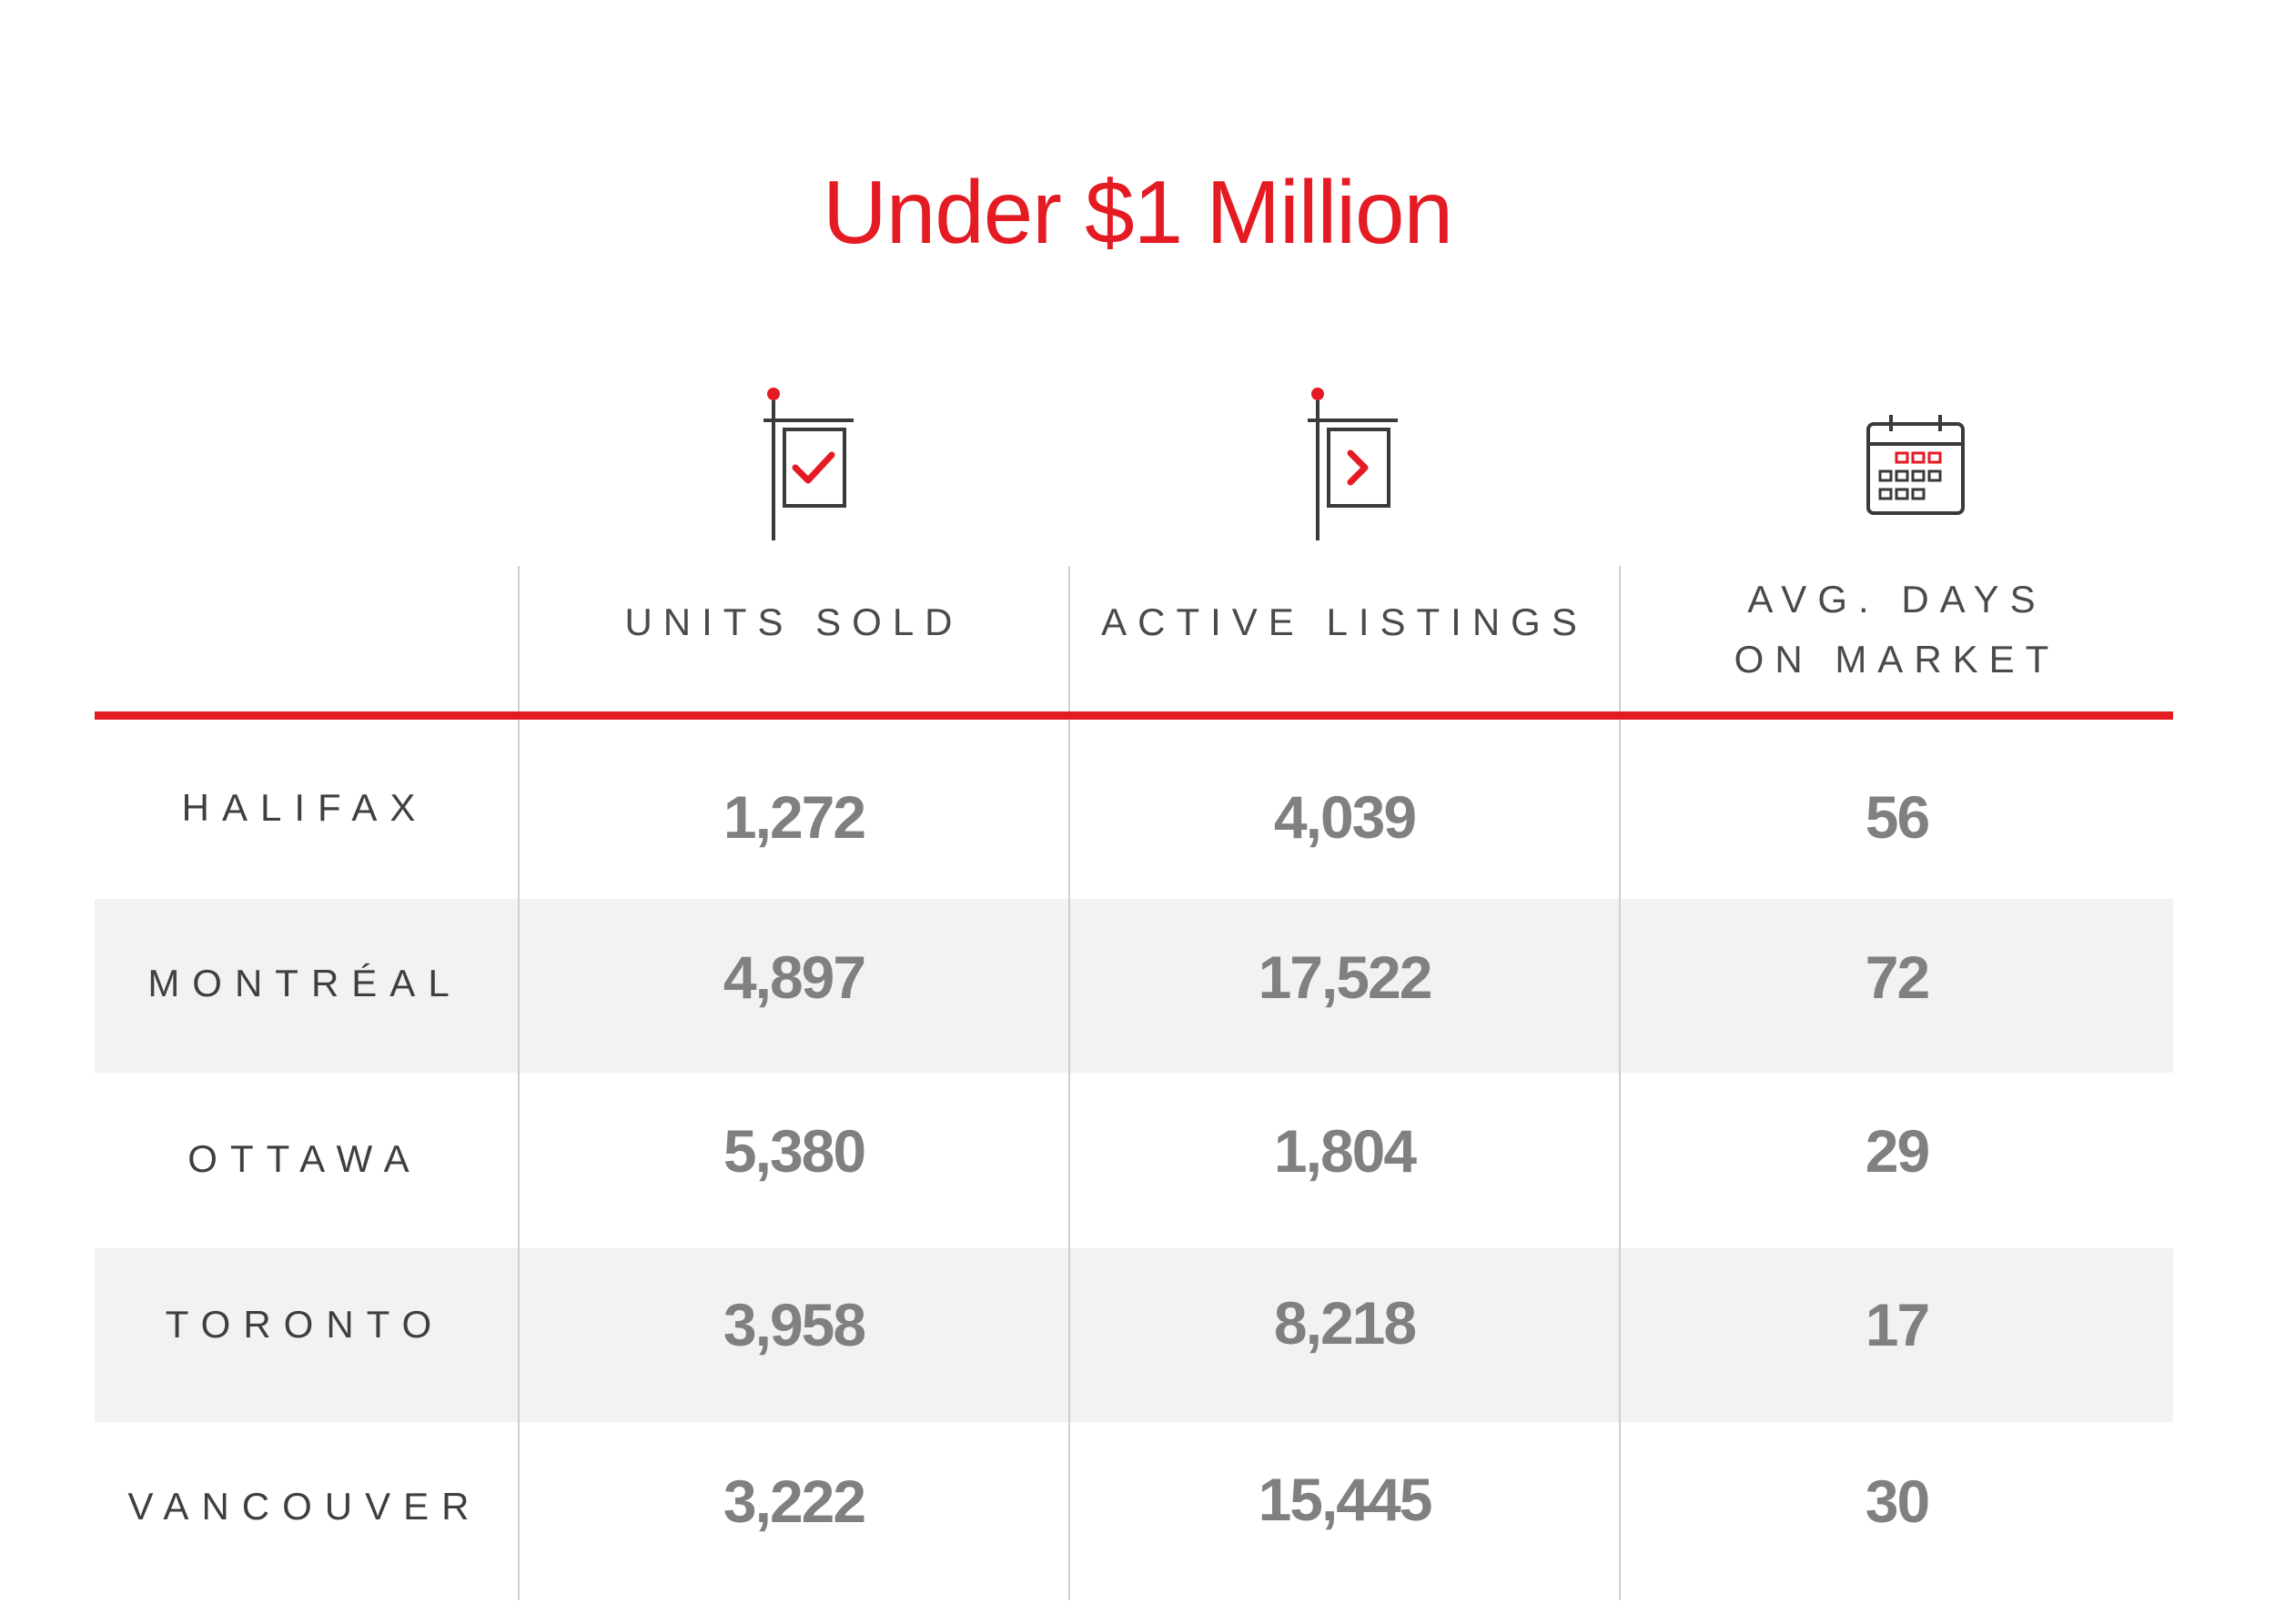 The image size is (2275, 1624). I want to click on value-cell: 56, so click(1898, 817).